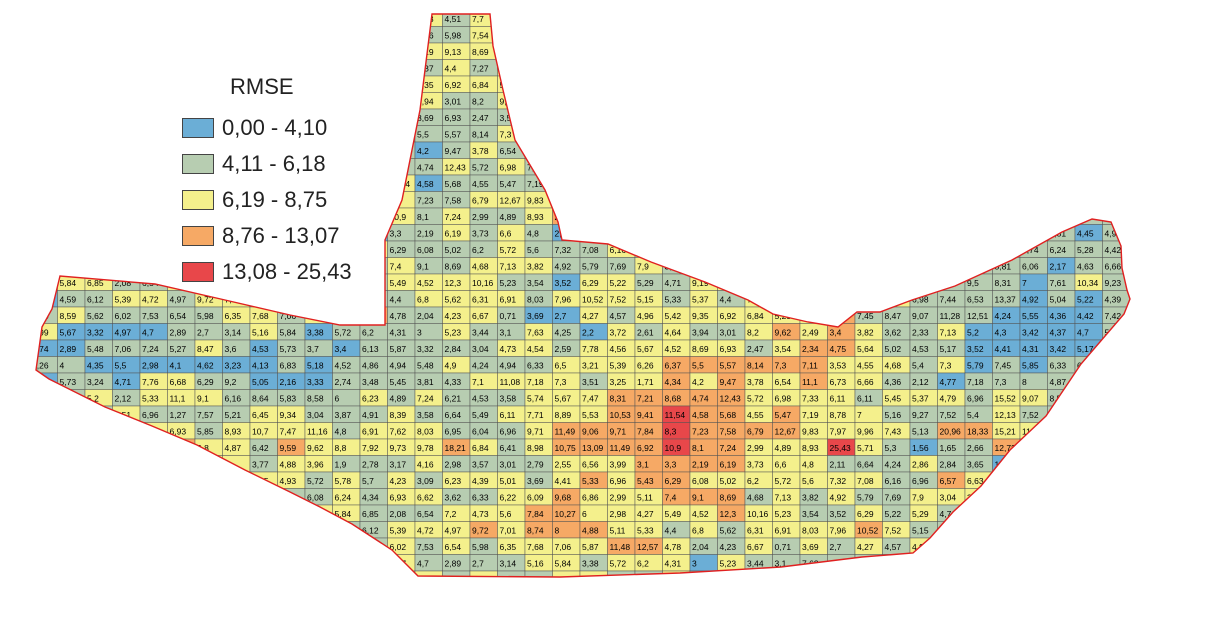 This screenshot has height=642, width=1232. What do you see at coordinates (948, 481) in the screenshot?
I see `grid-cell-value: 6,57` at bounding box center [948, 481].